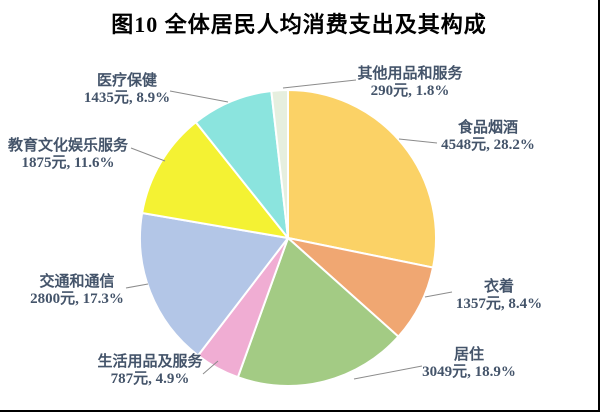 This screenshot has height=412, width=600. Describe the element at coordinates (487, 128) in the screenshot. I see `slice-name: 食品烟酒` at that location.